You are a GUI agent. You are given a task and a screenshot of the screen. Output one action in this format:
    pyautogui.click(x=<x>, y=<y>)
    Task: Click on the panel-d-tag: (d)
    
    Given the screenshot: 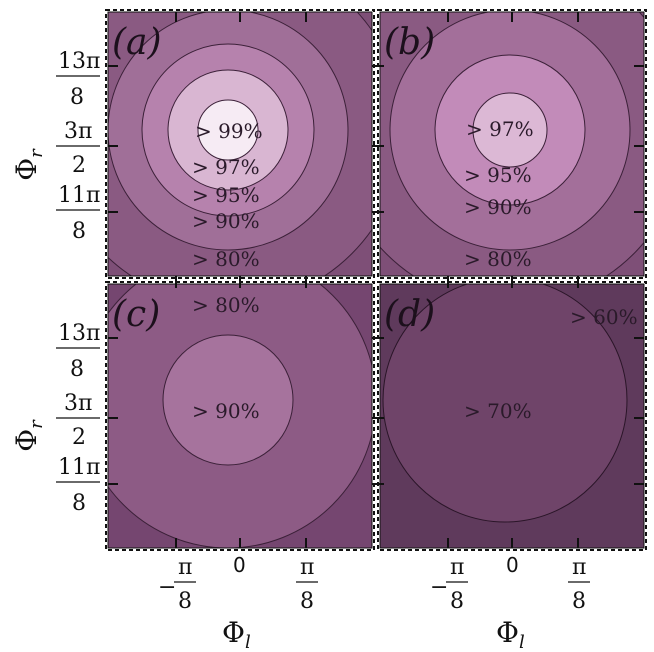 What is the action you would take?
    pyautogui.click(x=409, y=314)
    